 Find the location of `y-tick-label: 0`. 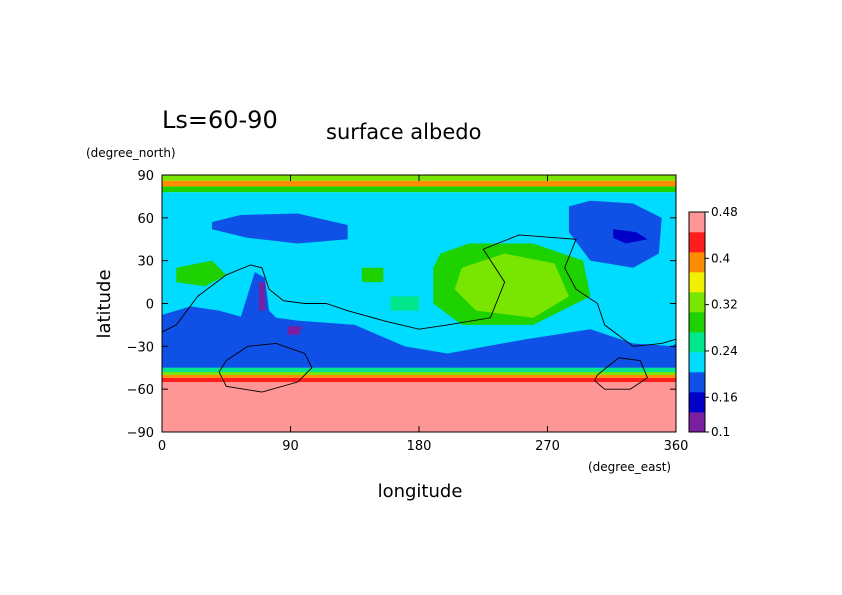

y-tick-label: 0 is located at coordinates (150, 305).